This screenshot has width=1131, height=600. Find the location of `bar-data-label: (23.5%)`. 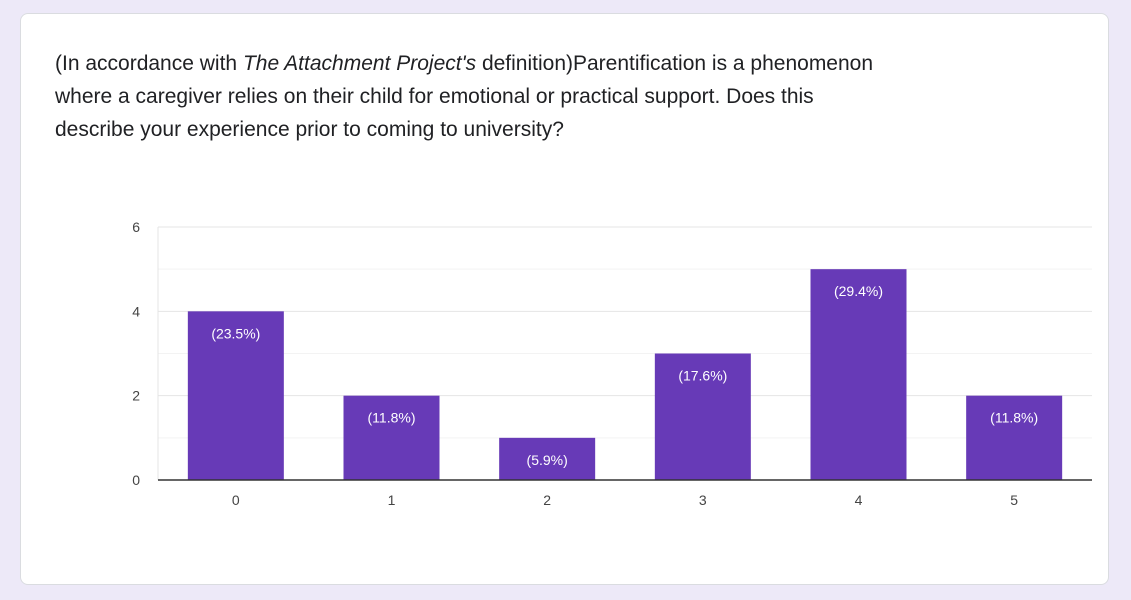

bar-data-label: (23.5%) is located at coordinates (235, 333).